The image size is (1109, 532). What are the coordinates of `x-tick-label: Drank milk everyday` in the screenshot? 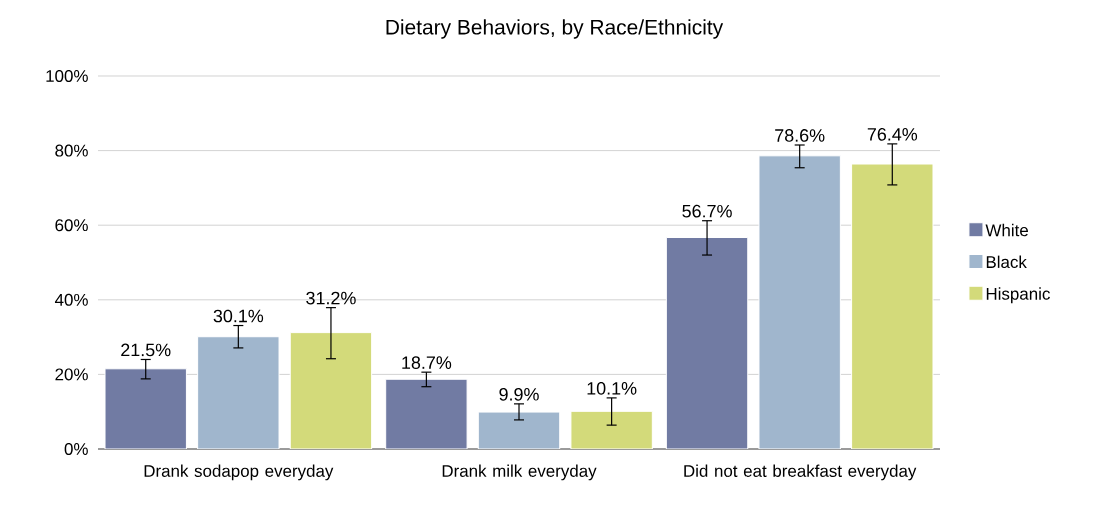 It's located at (519, 472).